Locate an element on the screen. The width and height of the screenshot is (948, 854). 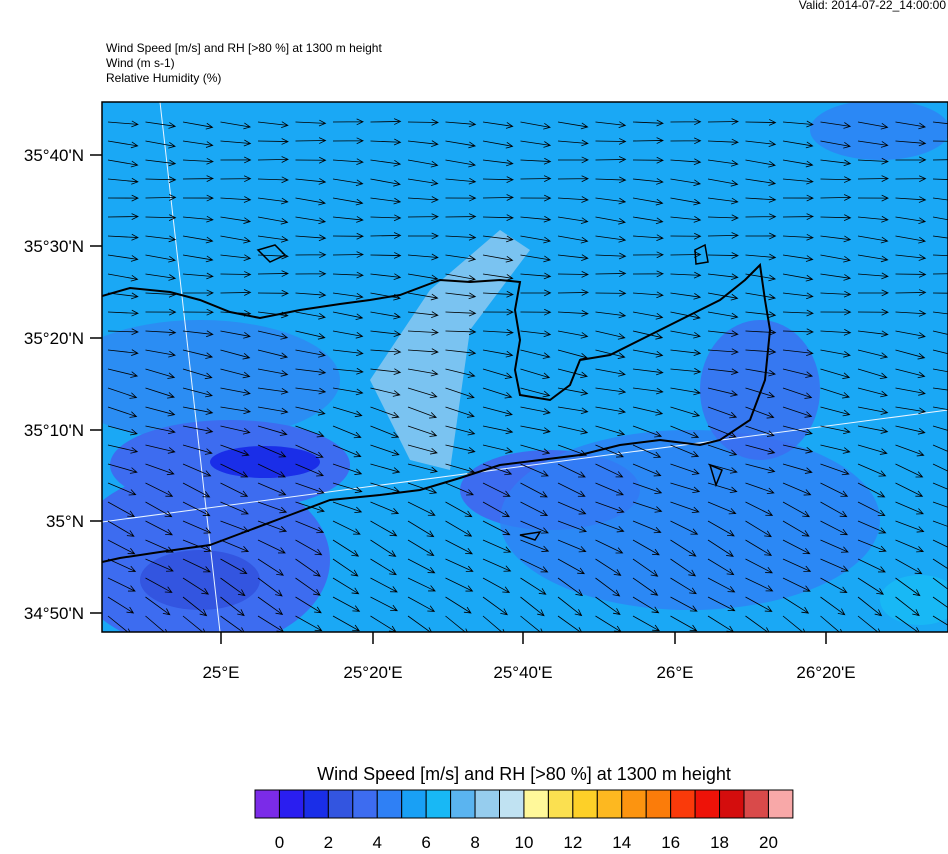
lat-tick-label: 34°50'N is located at coordinates (54, 613).